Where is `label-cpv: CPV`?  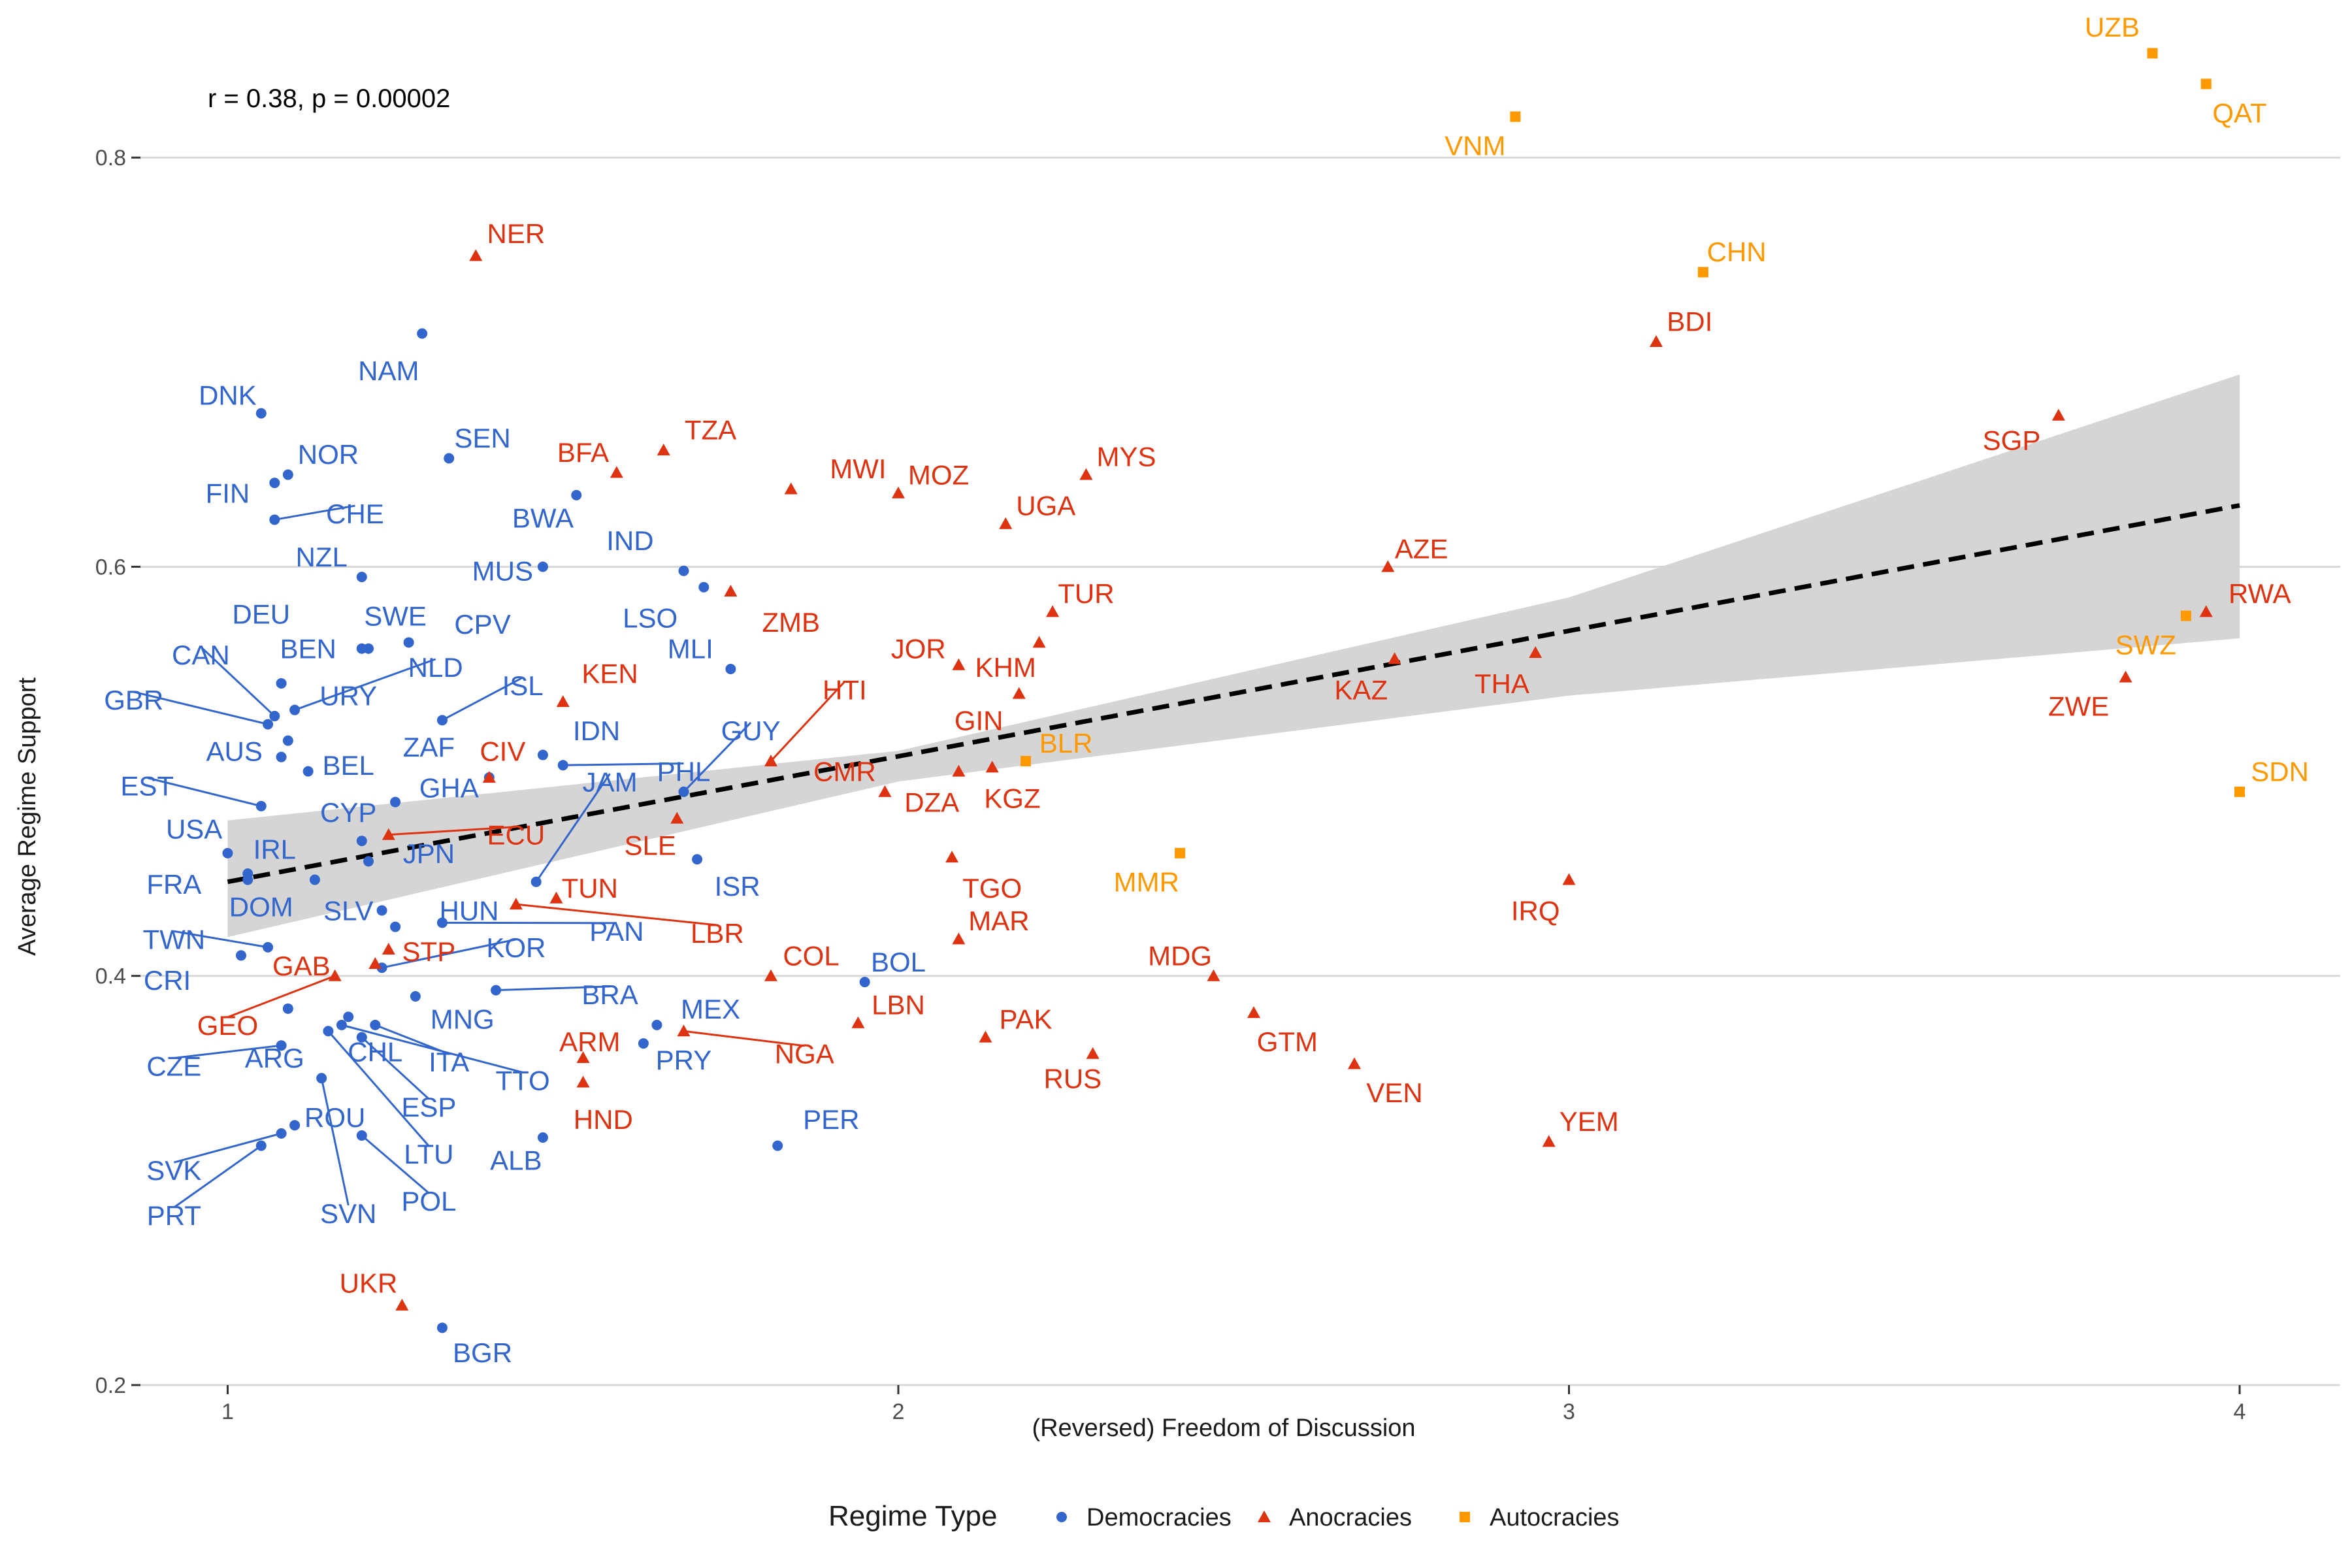
label-cpv: CPV is located at coordinates (482, 624).